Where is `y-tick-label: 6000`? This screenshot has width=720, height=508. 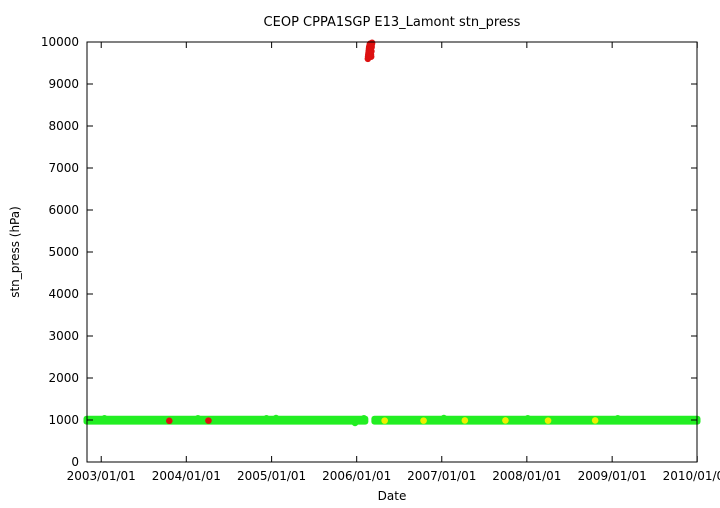
y-tick-label: 6000 is located at coordinates (63, 210).